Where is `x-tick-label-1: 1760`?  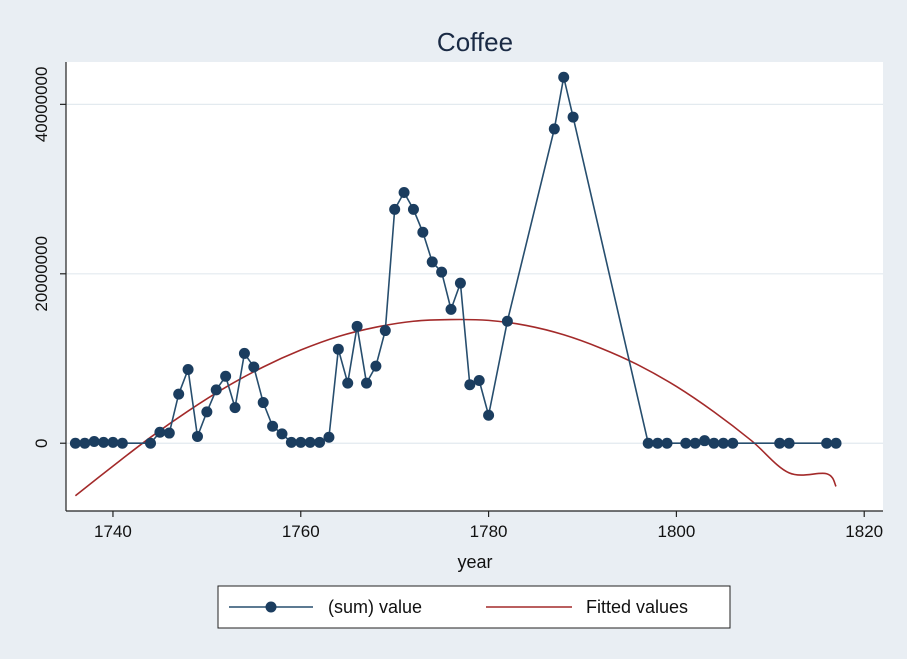
x-tick-label-1: 1760 is located at coordinates (301, 531).